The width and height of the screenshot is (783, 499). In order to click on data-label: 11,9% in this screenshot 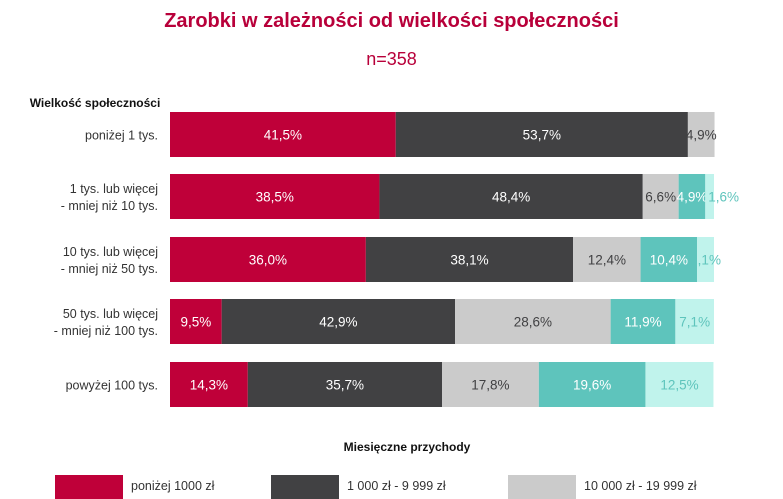, I will do `click(642, 322)`.